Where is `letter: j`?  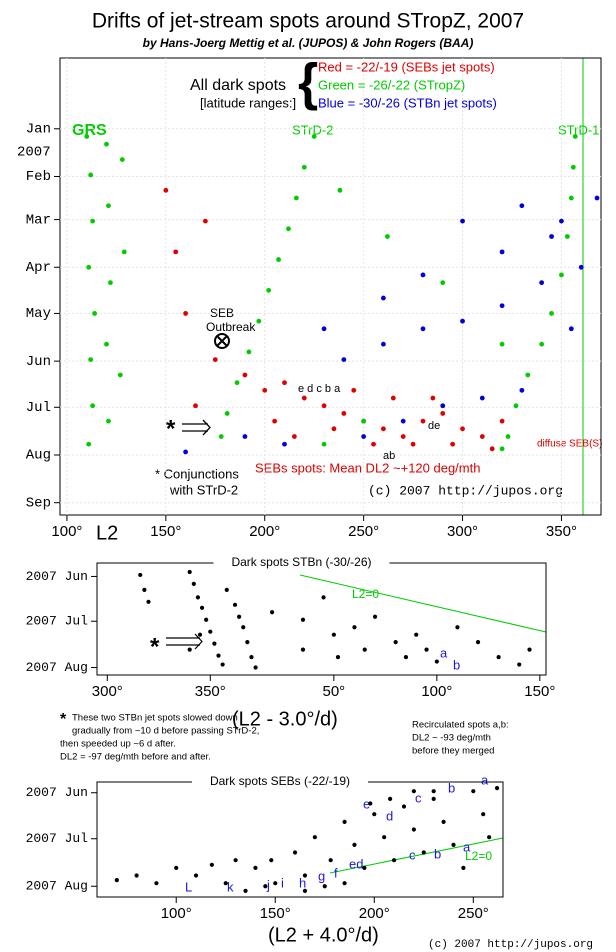
letter: j is located at coordinates (268, 884).